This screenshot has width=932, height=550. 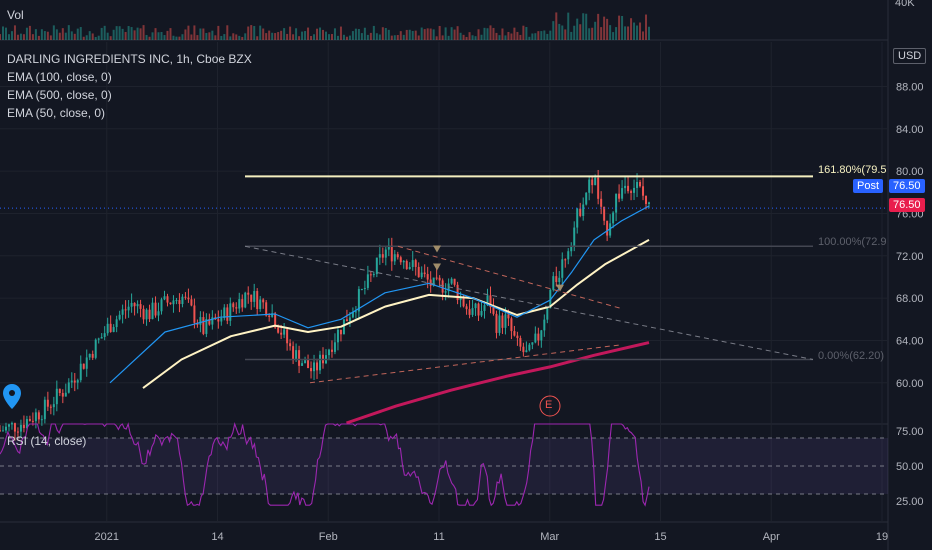 What do you see at coordinates (12, 393) in the screenshot?
I see `location-pin-dot` at bounding box center [12, 393].